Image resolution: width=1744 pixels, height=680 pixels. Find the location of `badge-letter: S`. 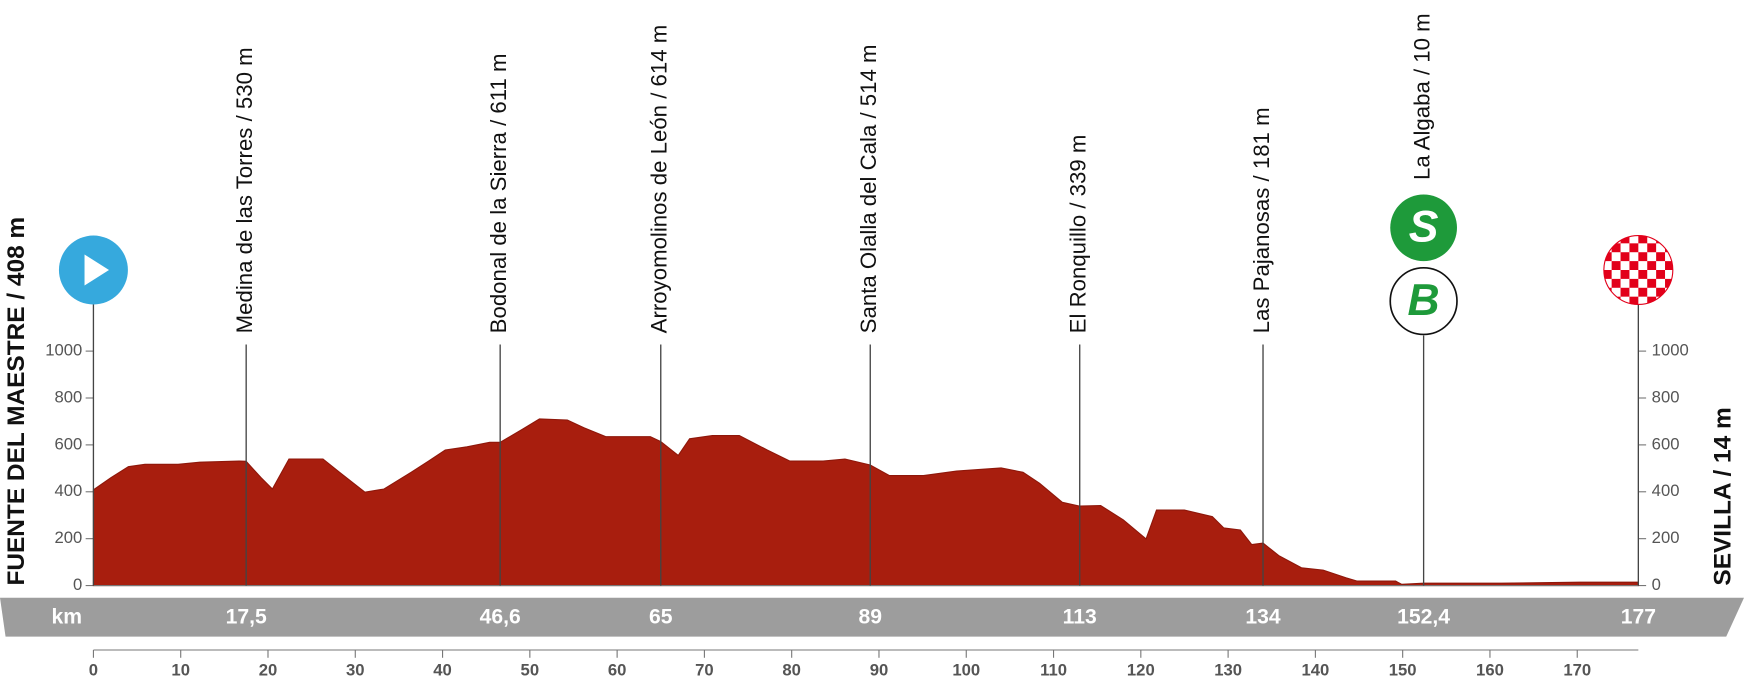

badge-letter: S is located at coordinates (1424, 227).